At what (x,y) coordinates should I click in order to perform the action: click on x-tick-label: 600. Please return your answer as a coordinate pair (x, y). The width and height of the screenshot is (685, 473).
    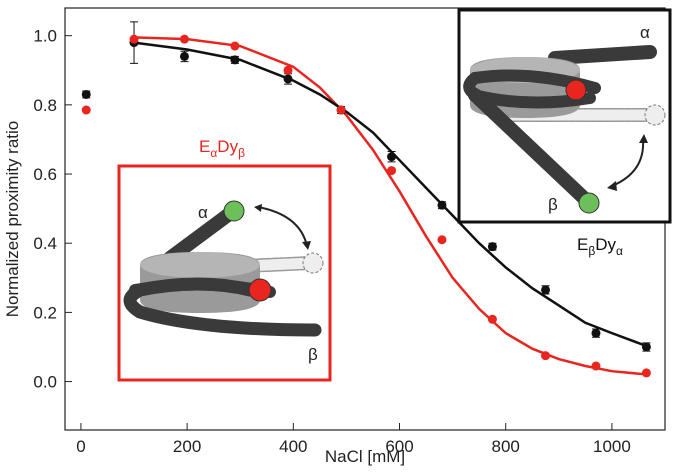
    Looking at the image, I should click on (399, 446).